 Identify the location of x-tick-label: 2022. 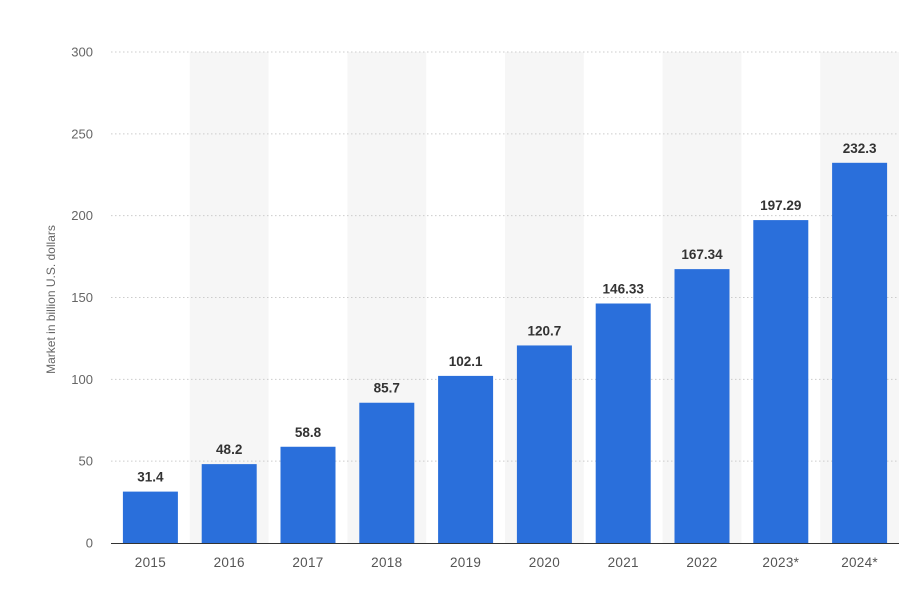
(701, 562).